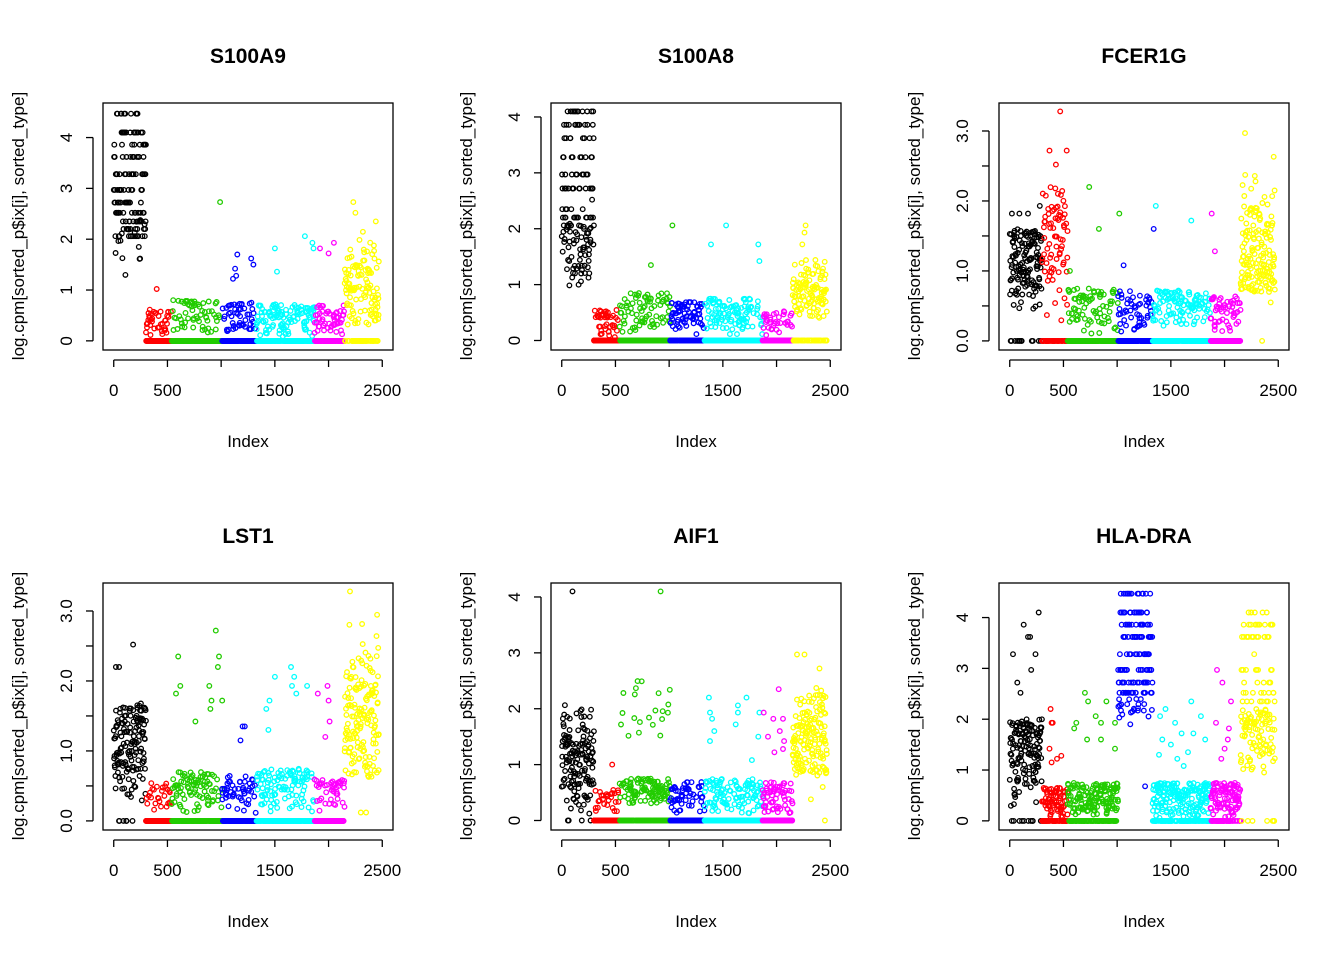 The height and width of the screenshot is (960, 1344). Describe the element at coordinates (962, 341) in the screenshot. I see `y-tick-label: 0.0` at that location.